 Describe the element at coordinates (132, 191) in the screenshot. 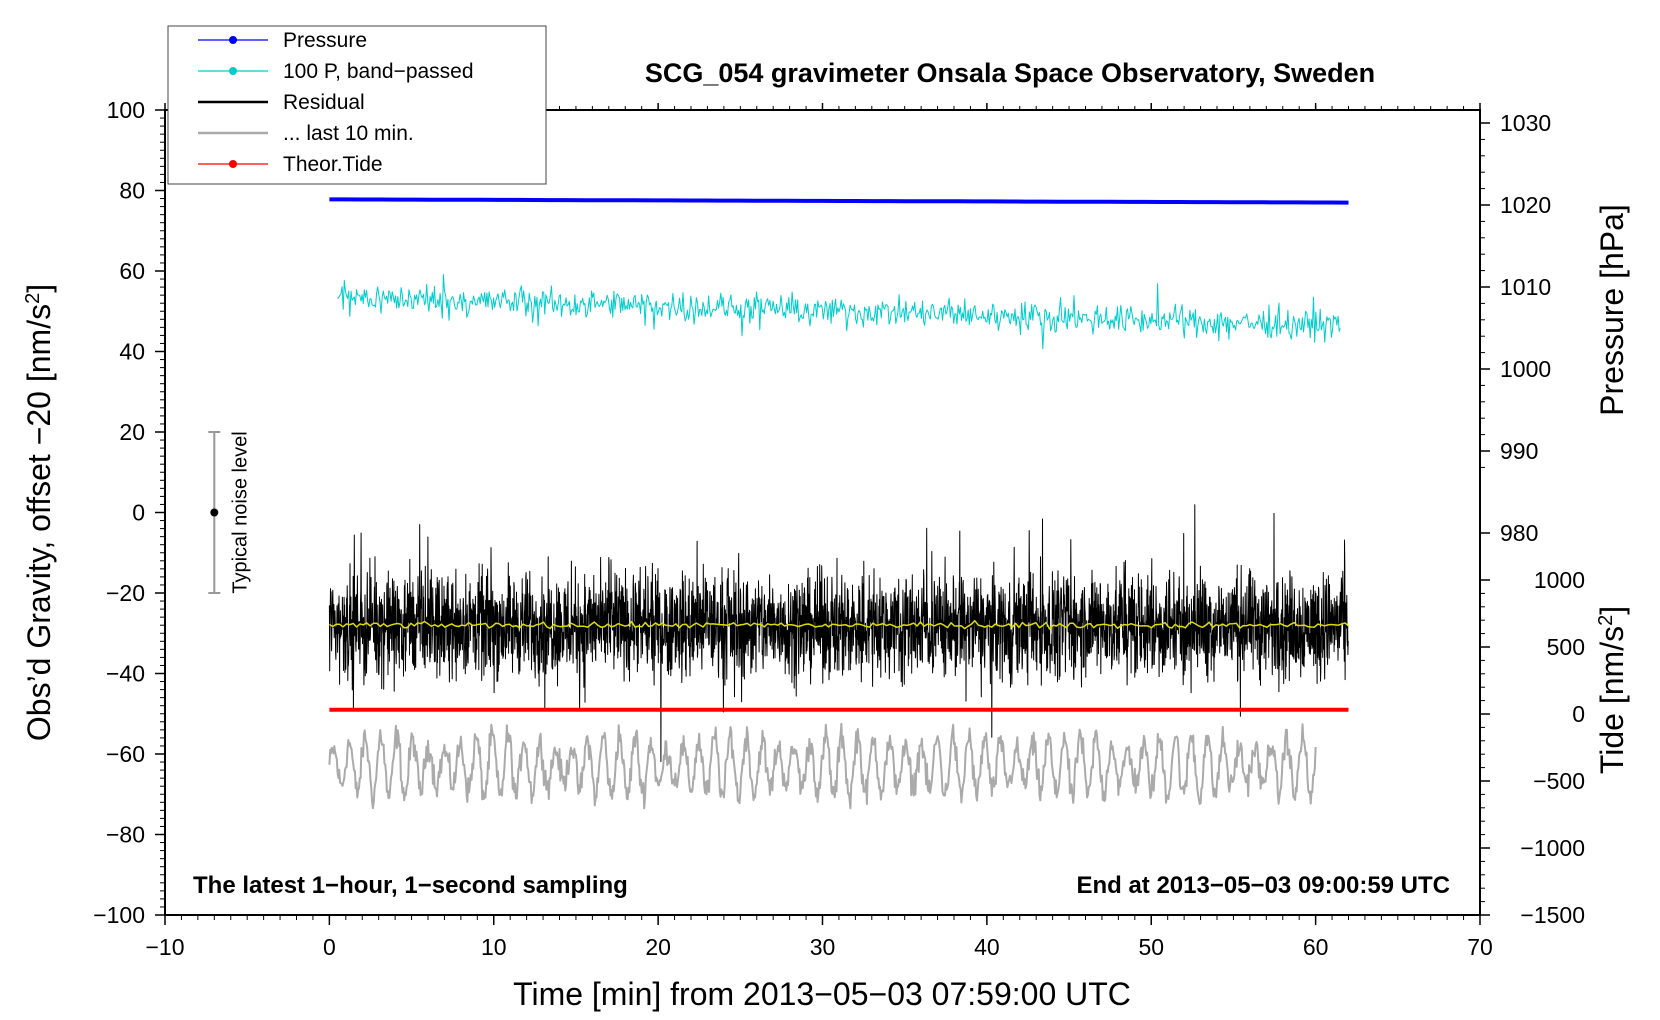

I see `y-left-tick-label: 80` at that location.